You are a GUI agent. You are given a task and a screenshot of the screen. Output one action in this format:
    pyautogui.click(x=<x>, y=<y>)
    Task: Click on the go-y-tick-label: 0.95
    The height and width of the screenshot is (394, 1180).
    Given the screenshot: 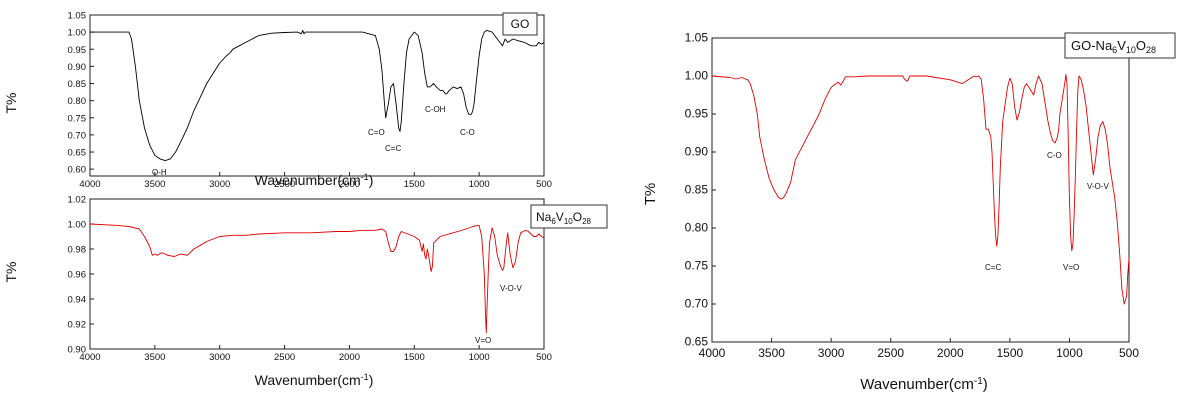 What is the action you would take?
    pyautogui.click(x=77, y=50)
    